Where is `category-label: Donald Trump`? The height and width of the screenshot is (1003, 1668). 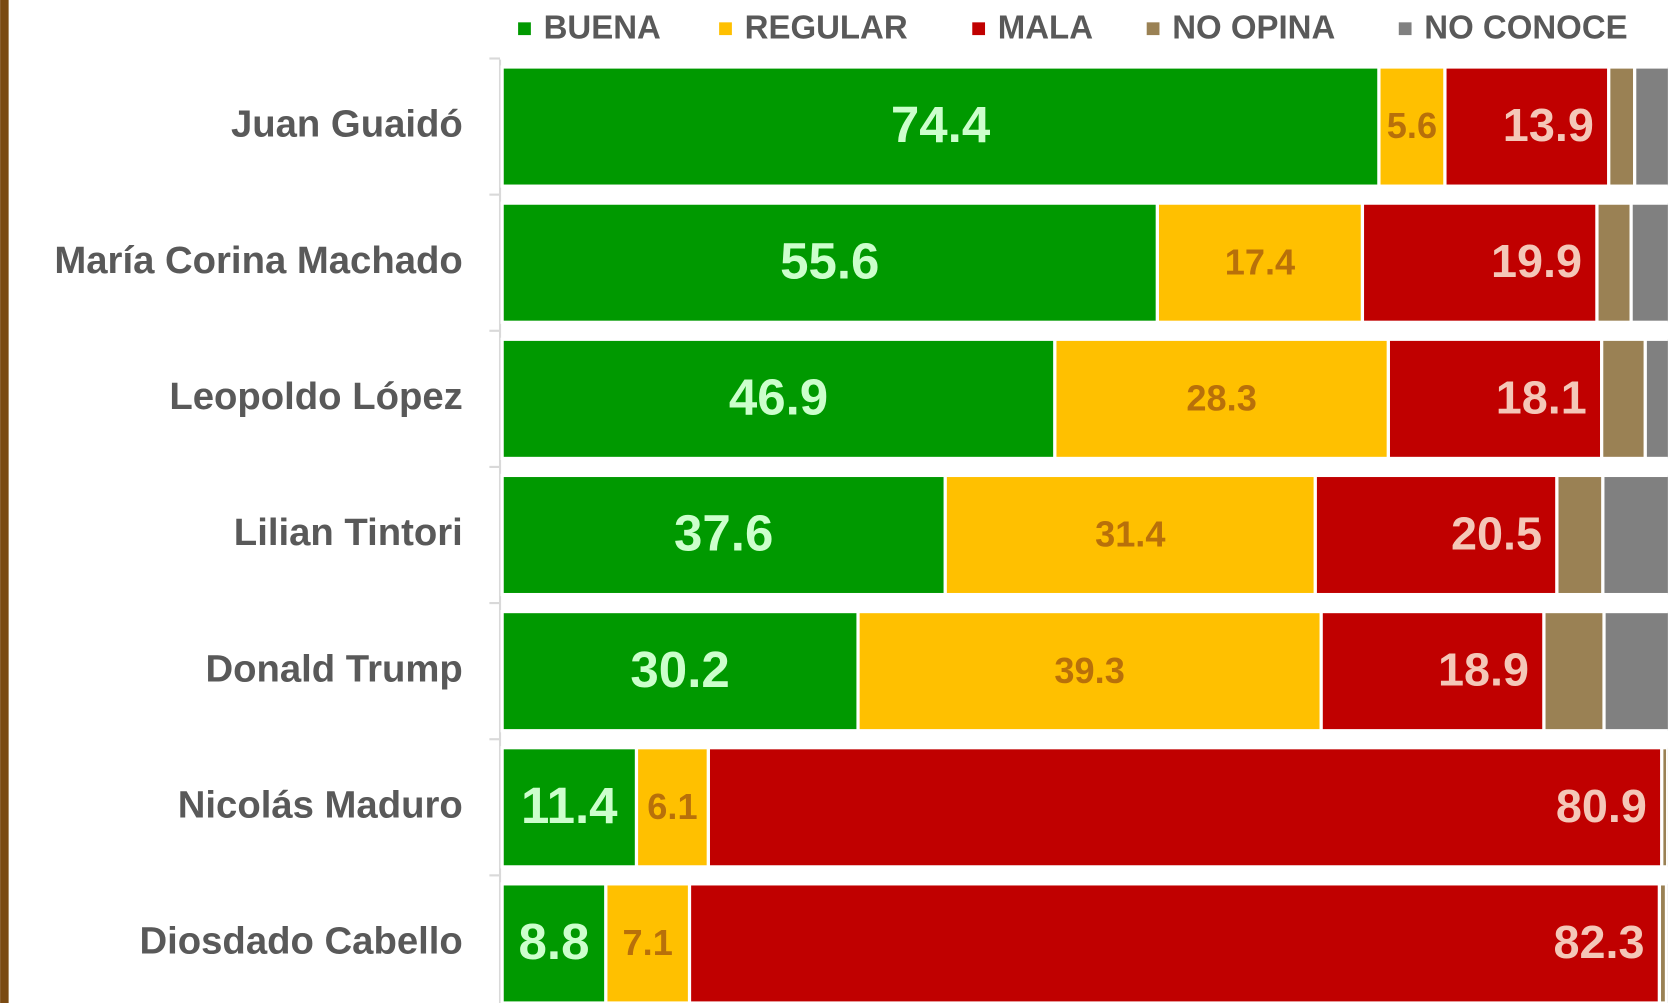
category-label: Donald Trump is located at coordinates (333, 668).